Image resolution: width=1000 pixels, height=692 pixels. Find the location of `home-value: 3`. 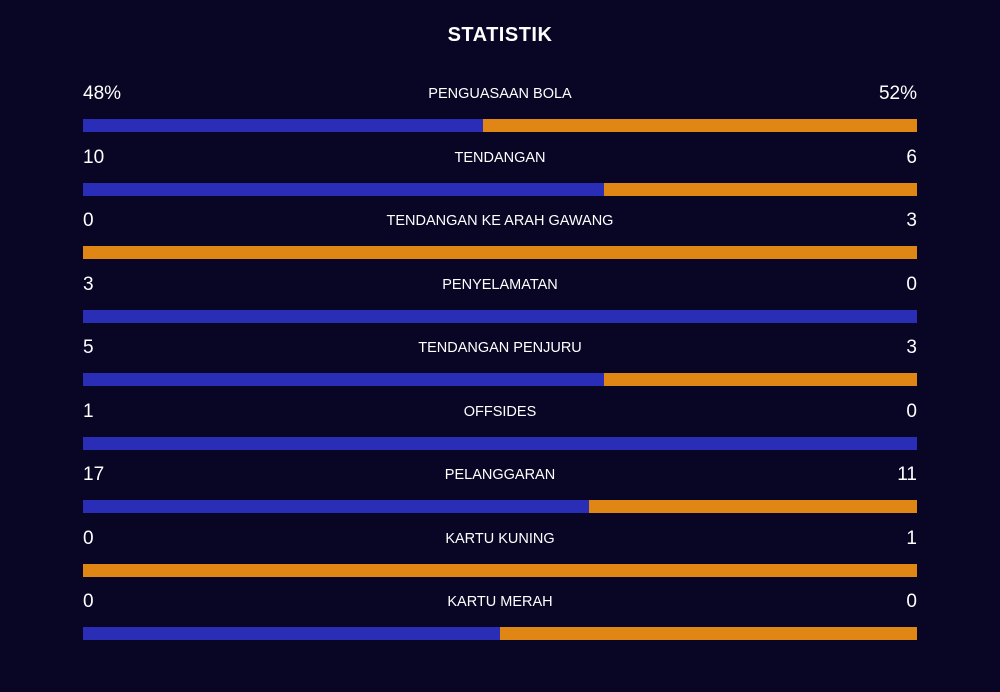

home-value: 3 is located at coordinates (88, 284).